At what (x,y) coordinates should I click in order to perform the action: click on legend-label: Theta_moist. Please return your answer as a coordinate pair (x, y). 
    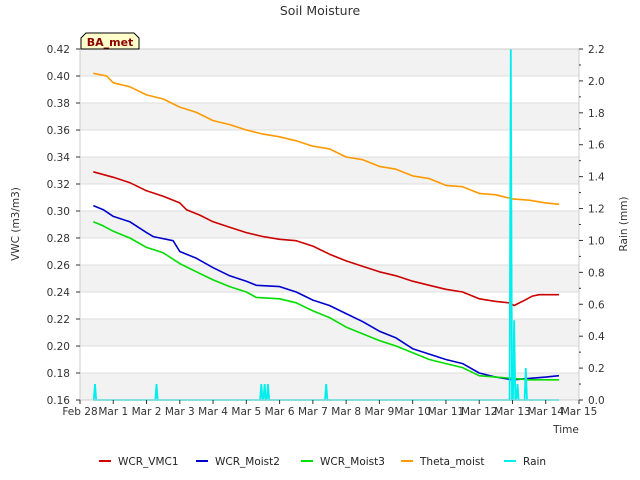
    Looking at the image, I should click on (452, 462).